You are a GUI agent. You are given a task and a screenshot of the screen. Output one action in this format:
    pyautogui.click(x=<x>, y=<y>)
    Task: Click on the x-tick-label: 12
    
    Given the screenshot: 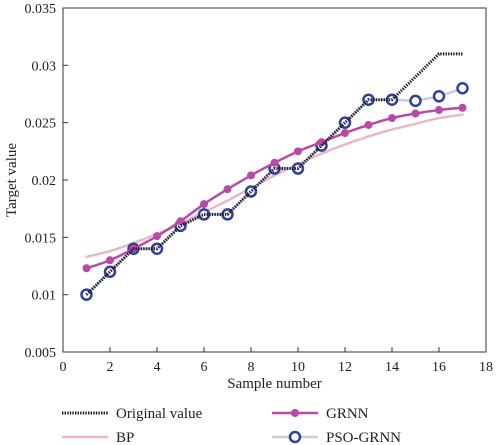 What is the action you would take?
    pyautogui.click(x=345, y=367)
    